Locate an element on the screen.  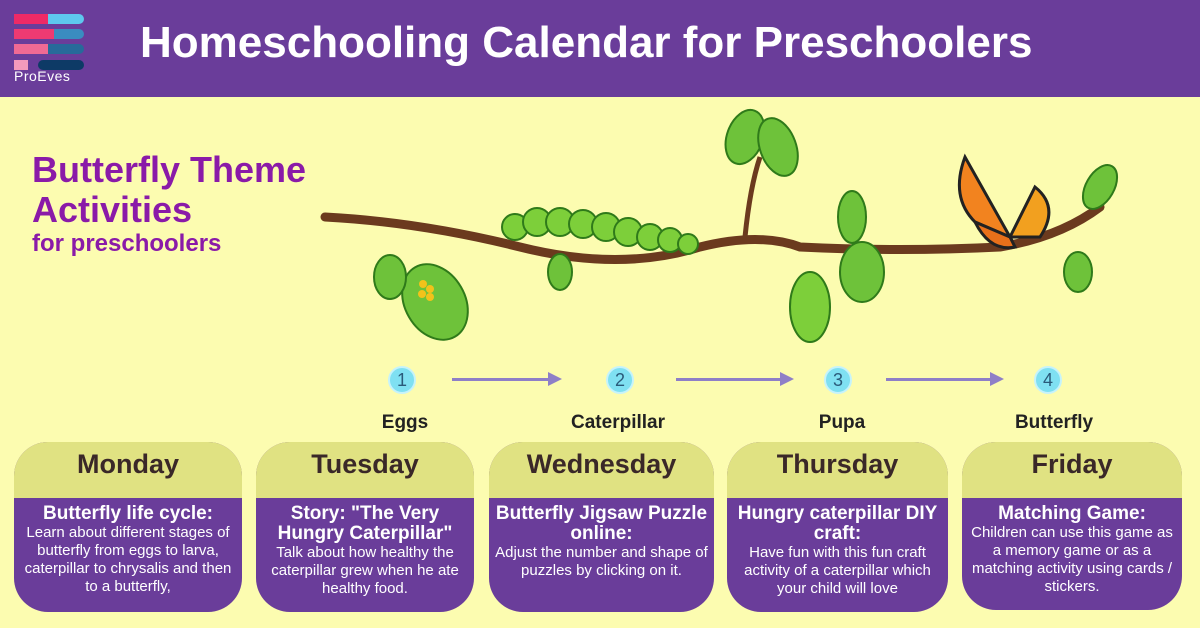
step-2: 2 is located at coordinates (620, 380).